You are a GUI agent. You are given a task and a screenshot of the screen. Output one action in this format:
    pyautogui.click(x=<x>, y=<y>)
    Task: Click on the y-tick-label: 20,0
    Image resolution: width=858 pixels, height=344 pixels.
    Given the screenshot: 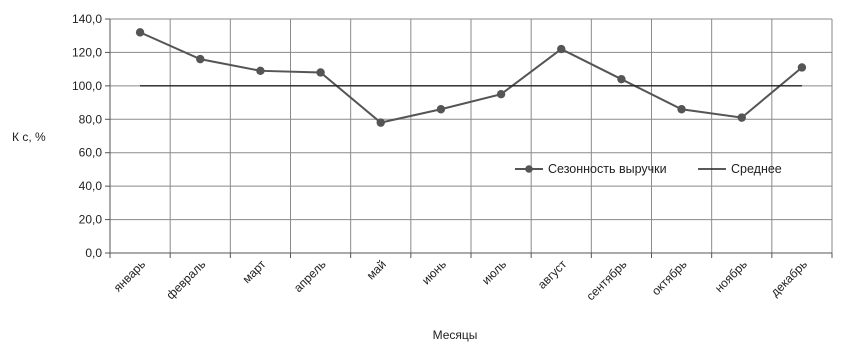 What is the action you would take?
    pyautogui.click(x=91, y=220)
    